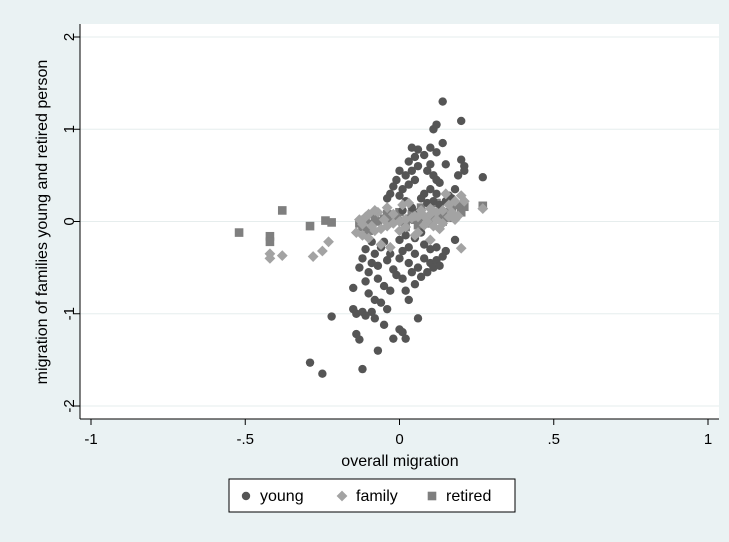 The width and height of the screenshot is (729, 542). I want to click on y-tick-label: 2, so click(69, 37).